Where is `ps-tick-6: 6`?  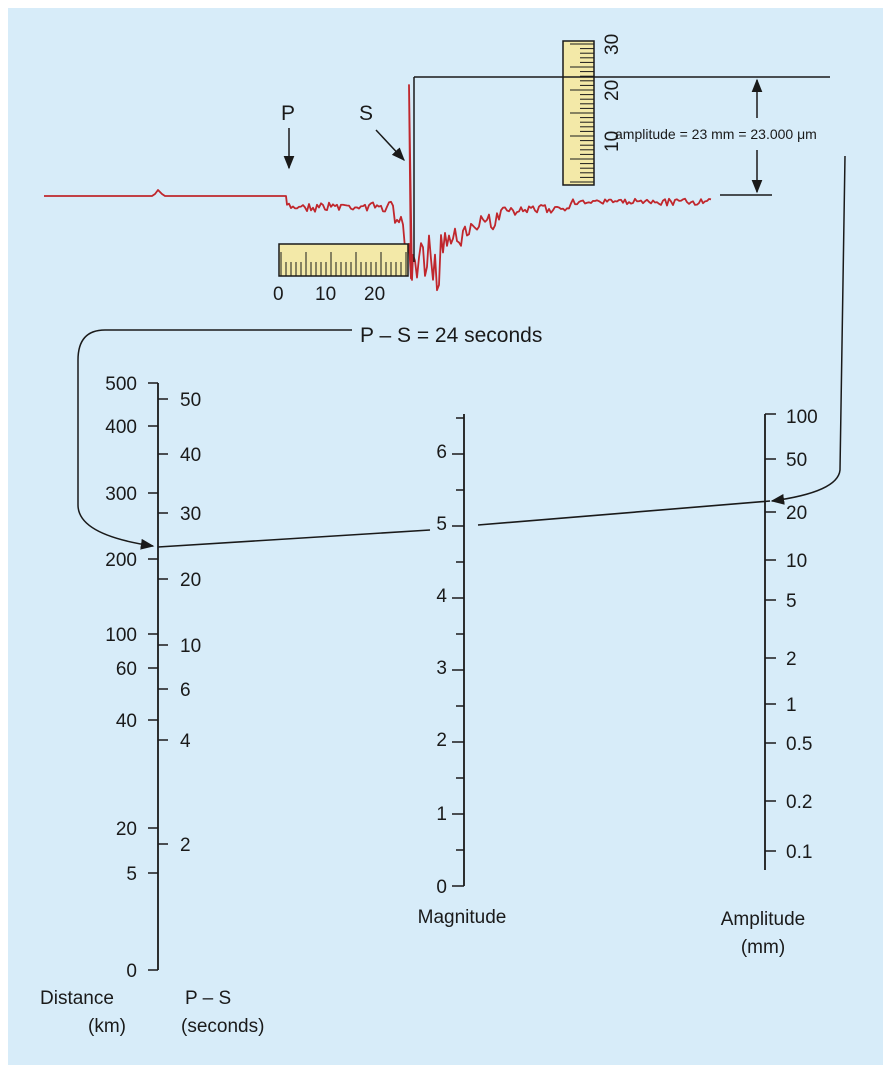
ps-tick-6: 6 is located at coordinates (185, 690).